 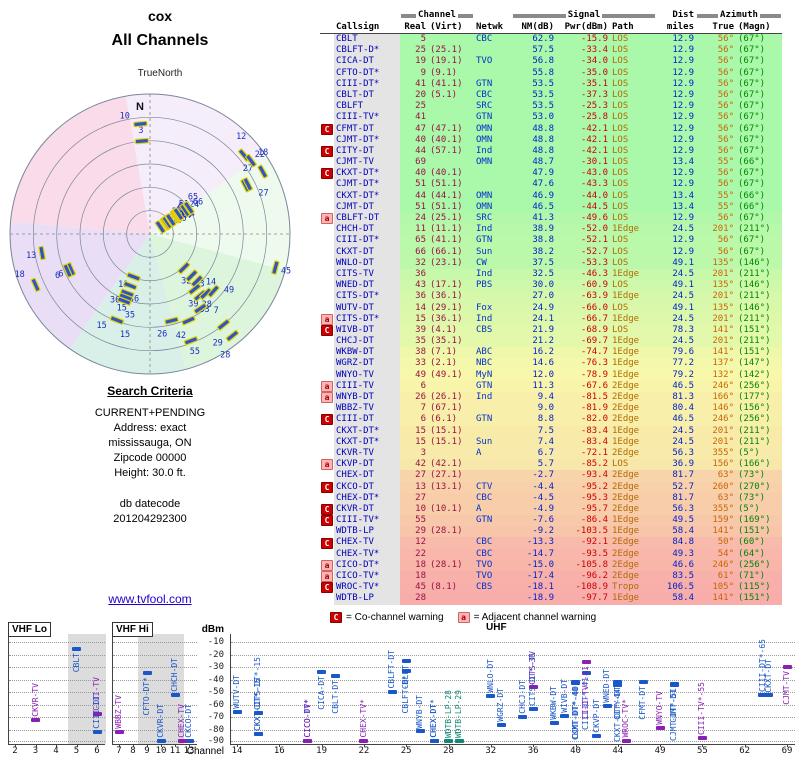 I want to click on azimuth-group-header: Azimuth, so click(x=739, y=15).